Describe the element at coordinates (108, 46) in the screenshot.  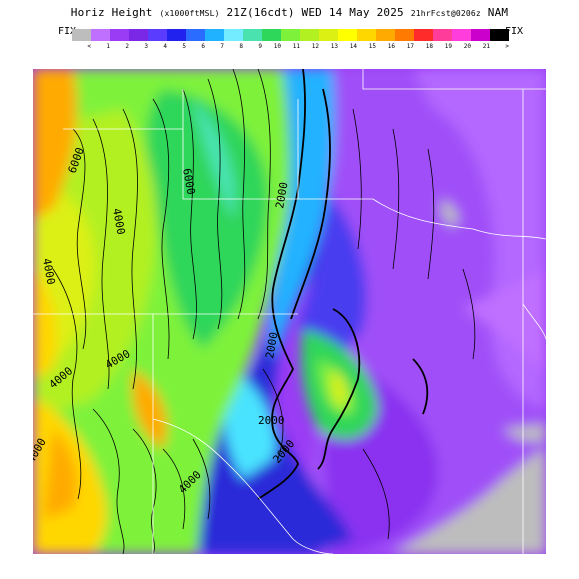
I see `legend-tick-label: 1` at that location.